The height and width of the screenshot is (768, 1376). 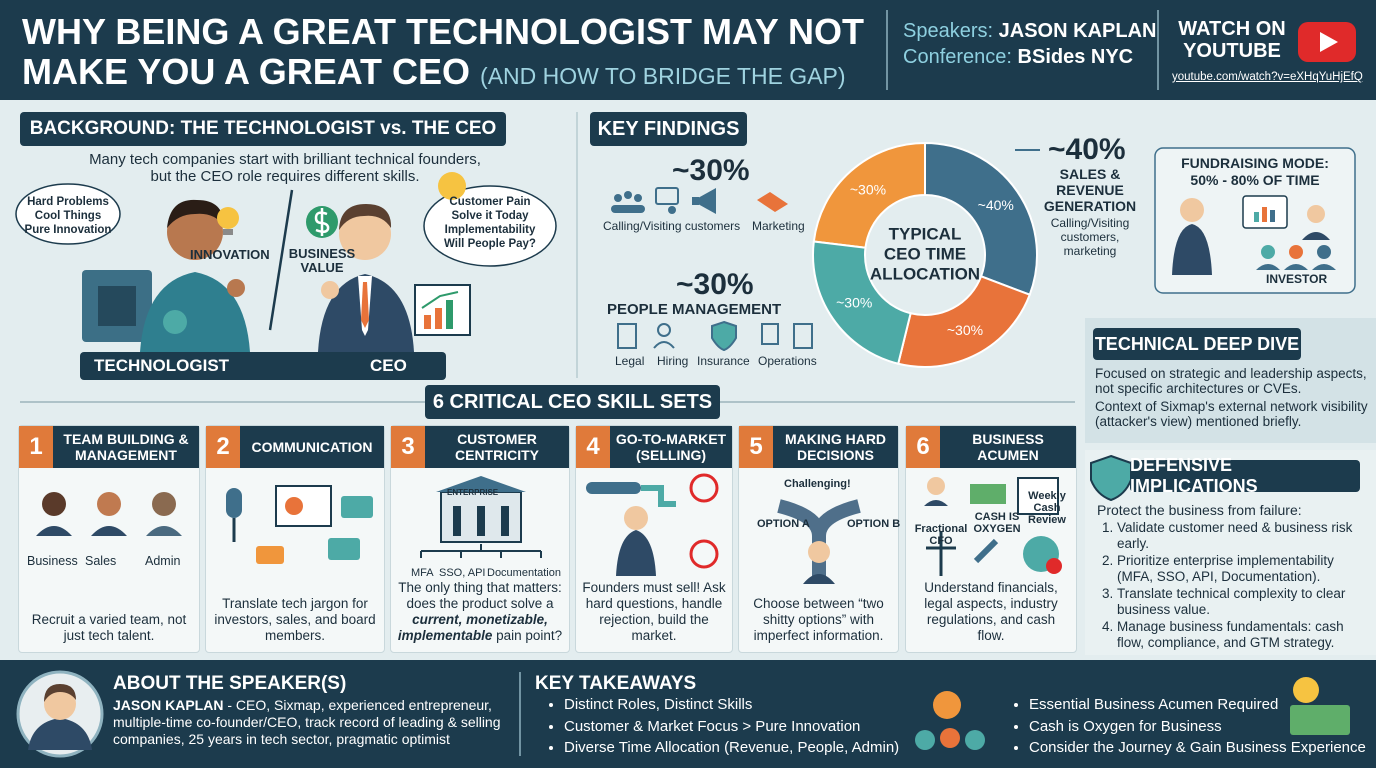 I want to click on business-value-label: BUSINESS VALUE, so click(x=322, y=261).